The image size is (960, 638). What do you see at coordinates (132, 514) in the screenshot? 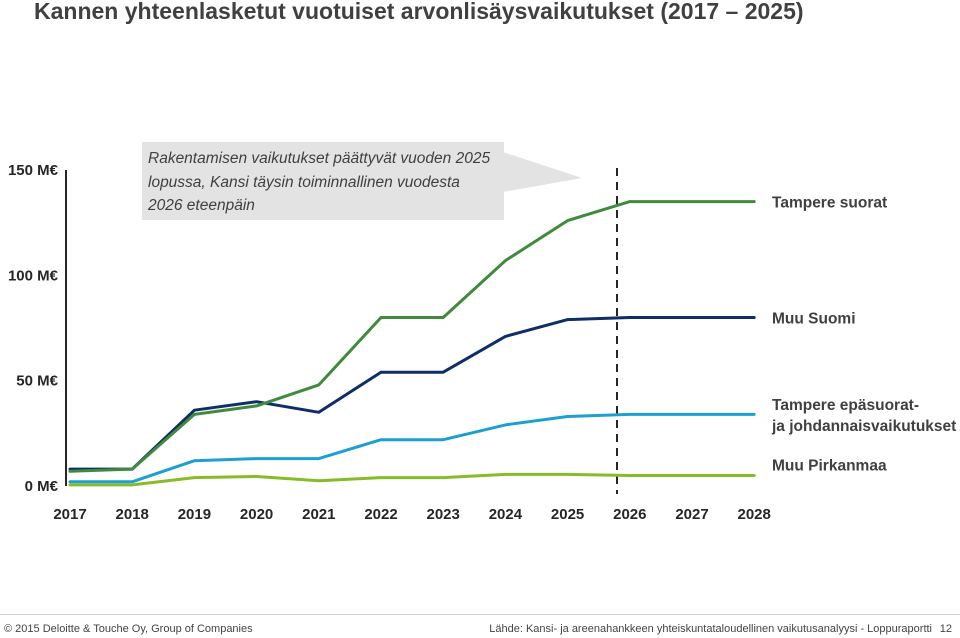
I see `x-tick-label: 2018` at bounding box center [132, 514].